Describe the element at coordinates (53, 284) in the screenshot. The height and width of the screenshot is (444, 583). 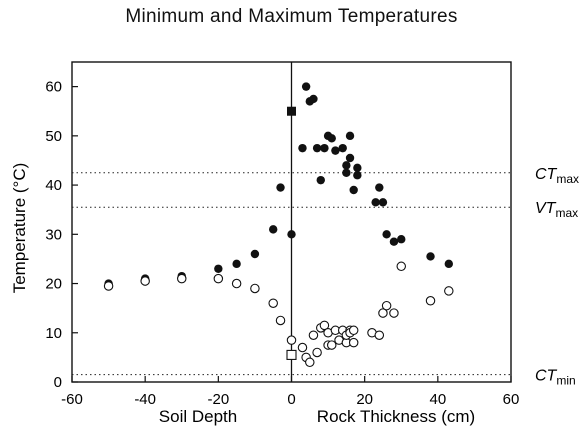
I see `y-tick-label: 20` at that location.